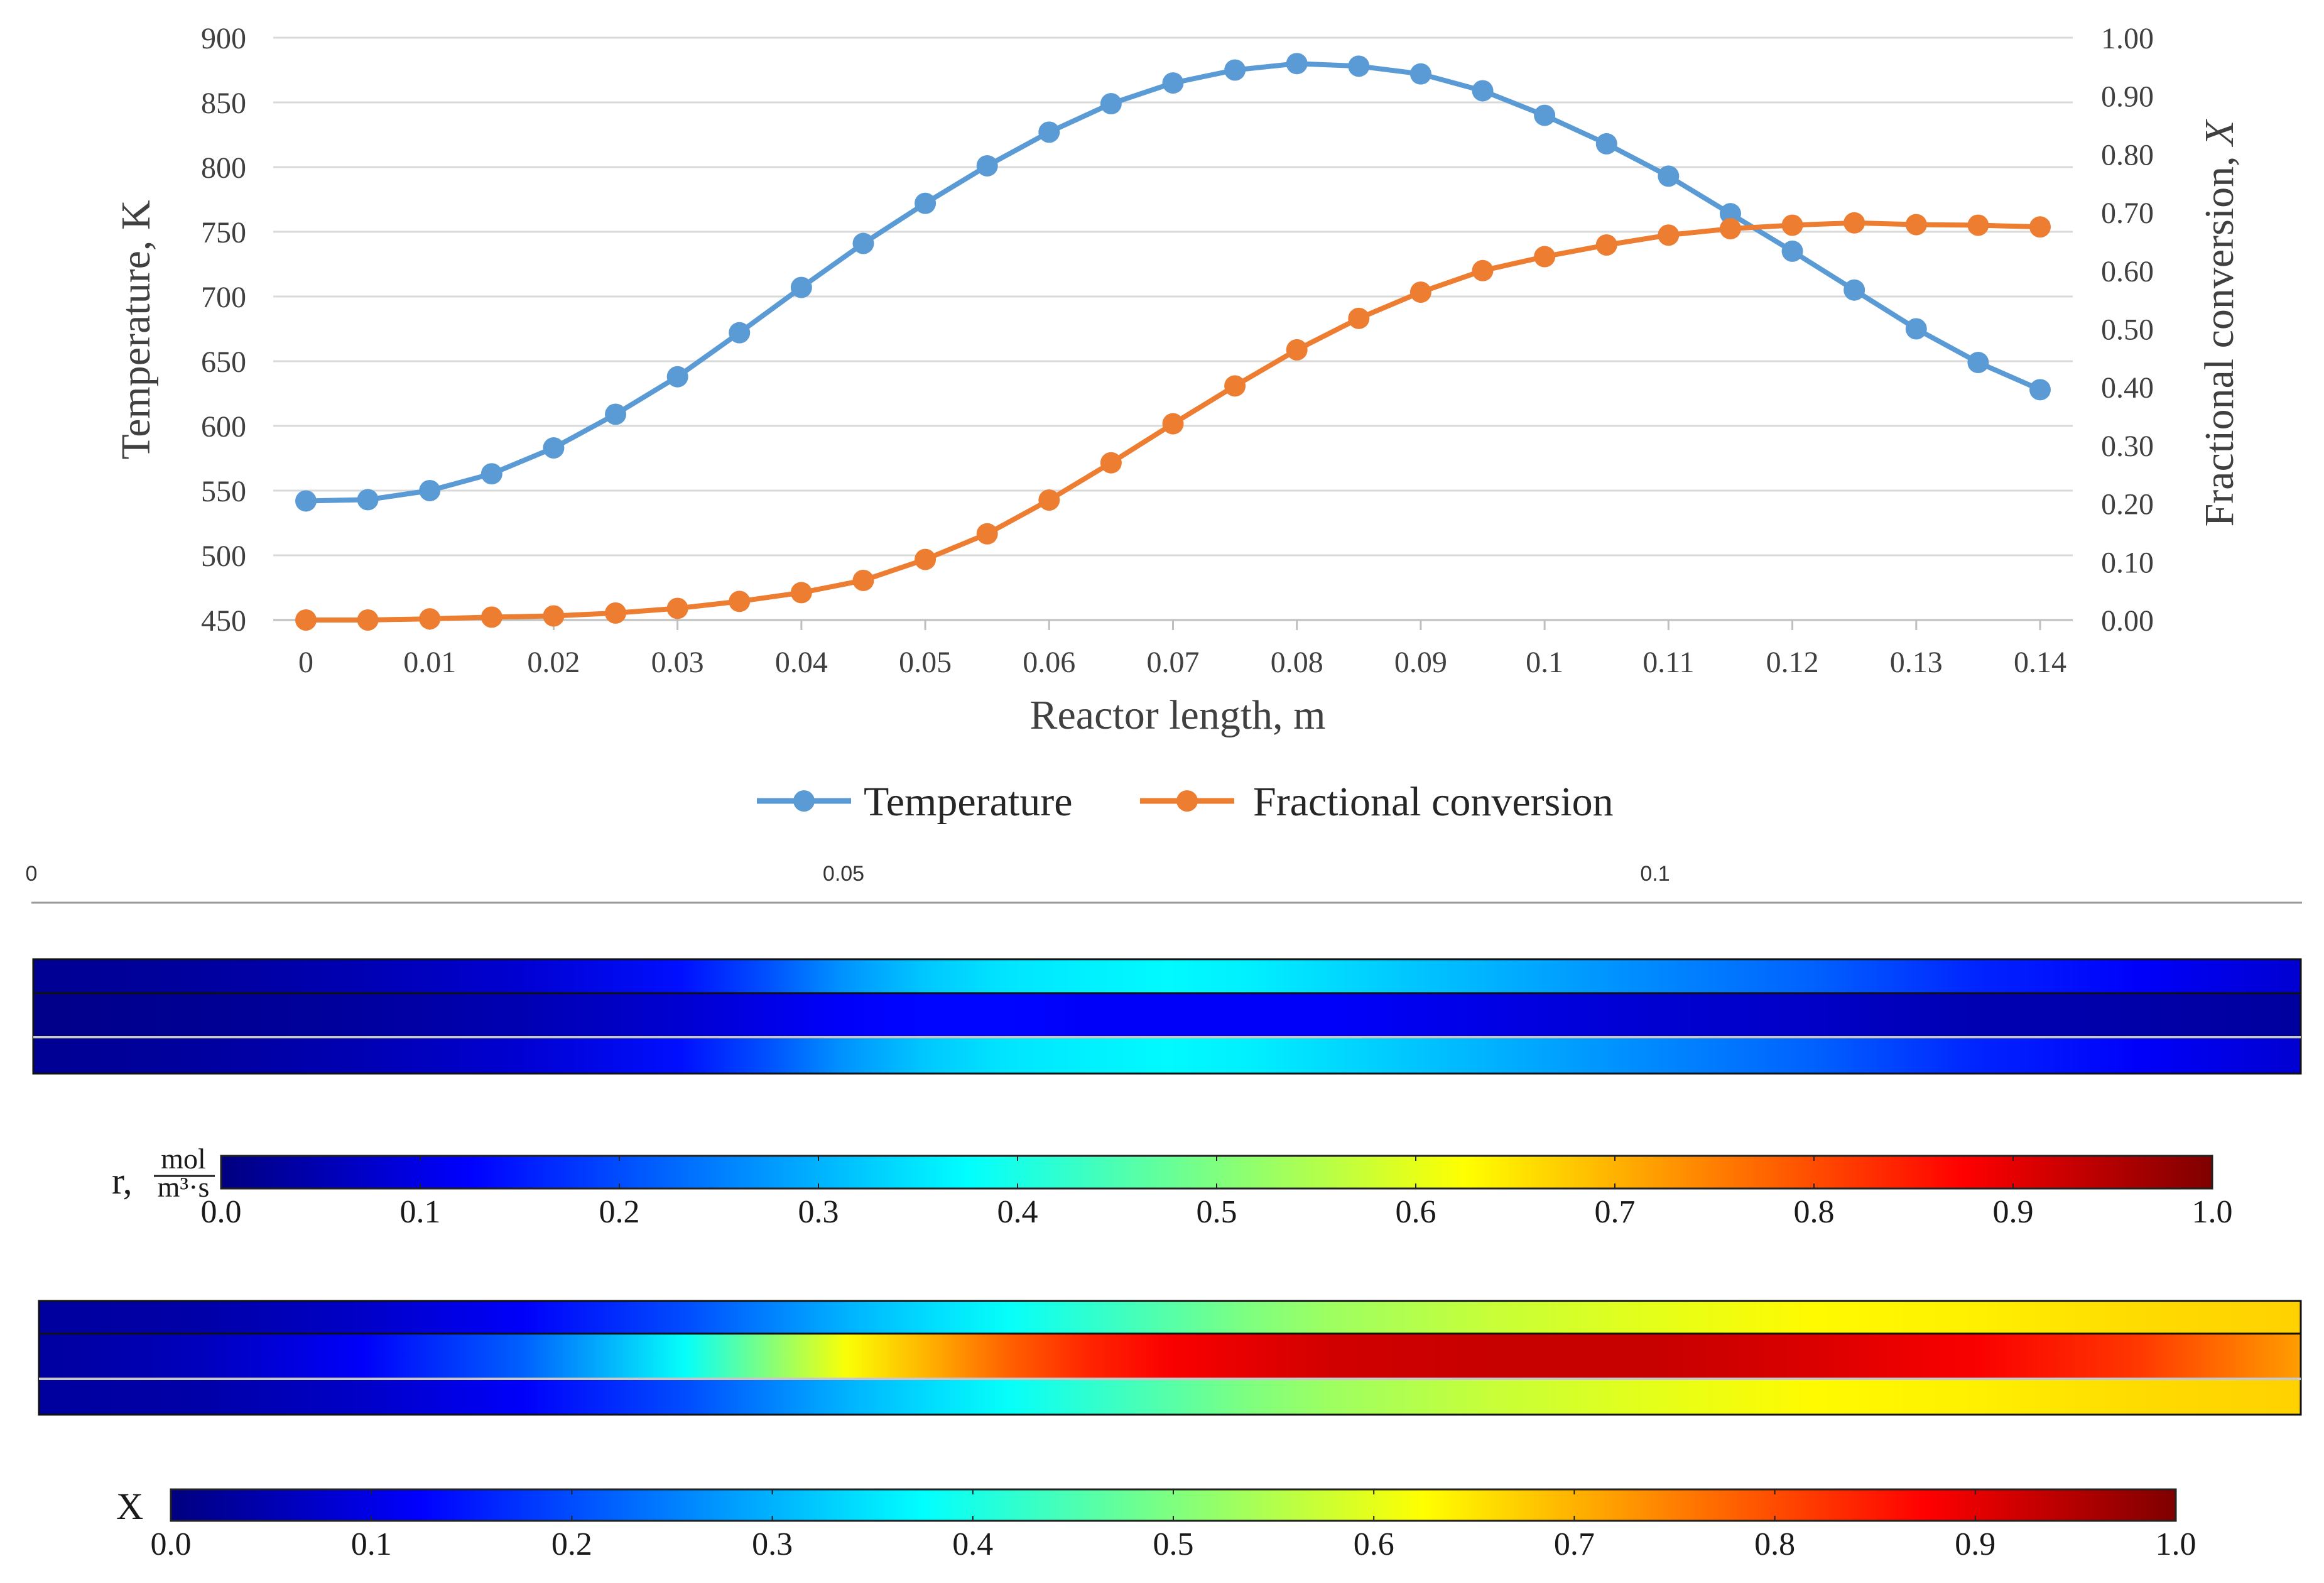  I want to click on contour-band-inner, so click(1167, 1015).